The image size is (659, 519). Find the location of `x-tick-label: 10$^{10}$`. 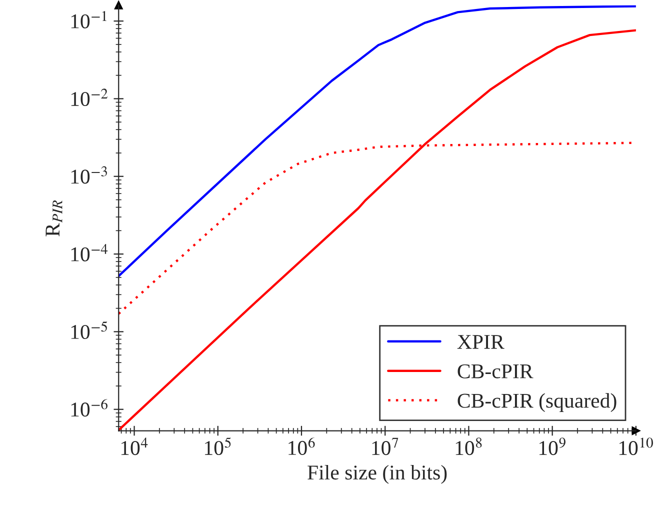

x-tick-label: 10$^{10}$ is located at coordinates (636, 447).